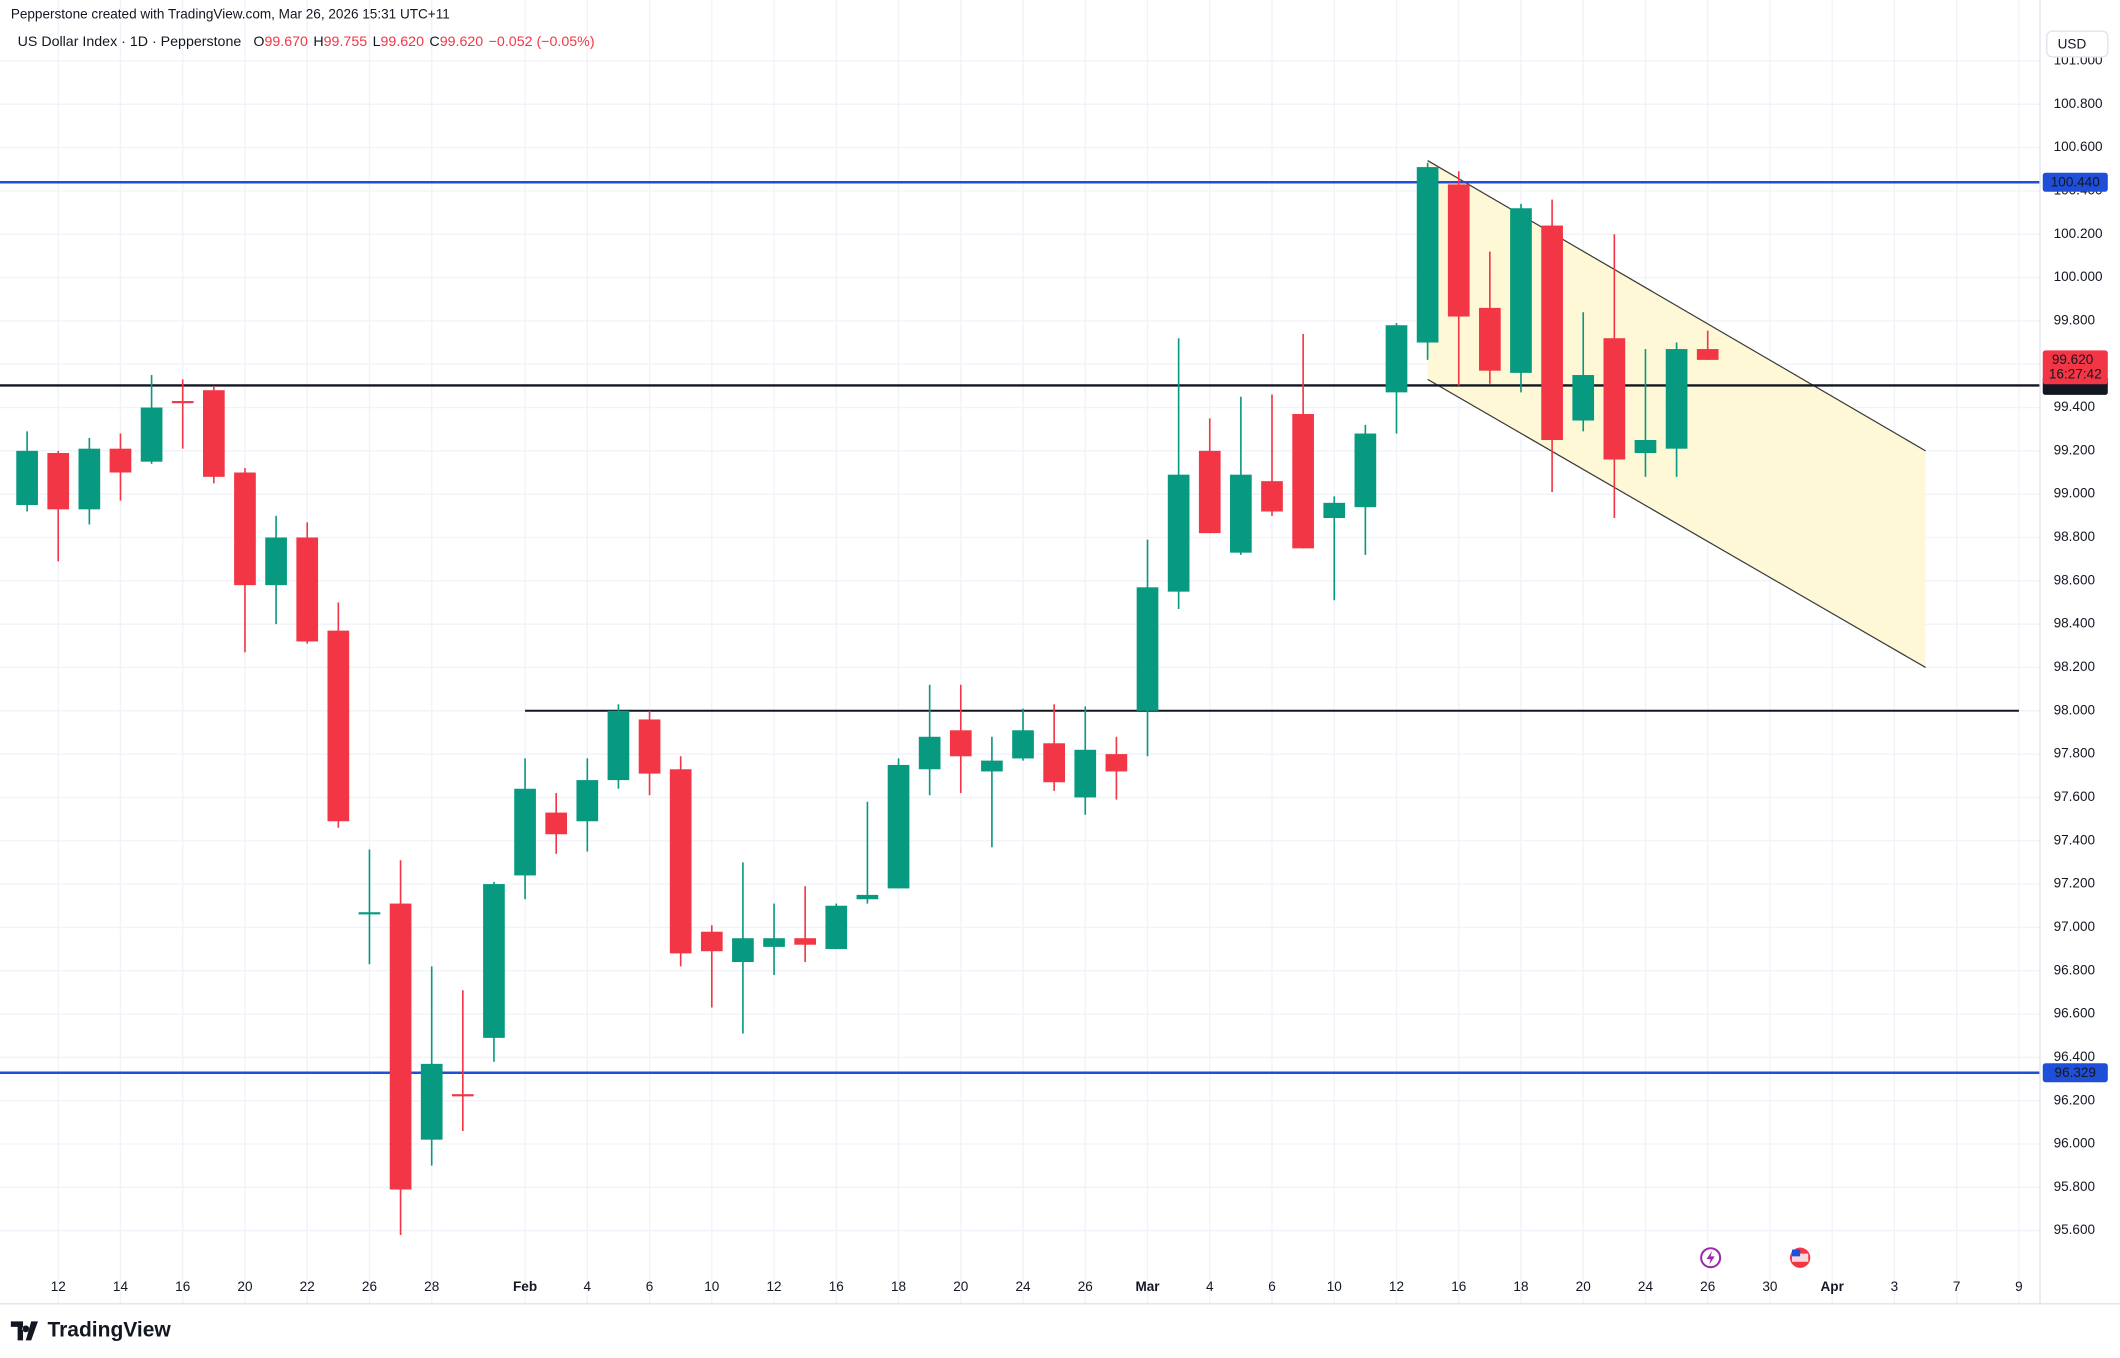 This screenshot has width=2120, height=1358. What do you see at coordinates (2074, 536) in the screenshot?
I see `y-tick-label: 98.800` at bounding box center [2074, 536].